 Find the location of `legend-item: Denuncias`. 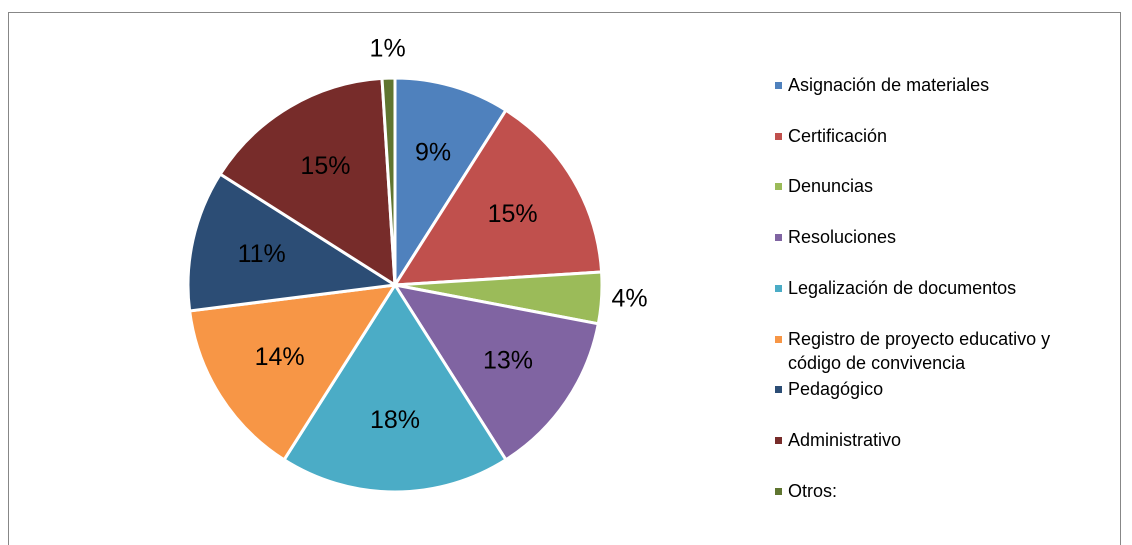

legend-item: Denuncias is located at coordinates (940, 186).